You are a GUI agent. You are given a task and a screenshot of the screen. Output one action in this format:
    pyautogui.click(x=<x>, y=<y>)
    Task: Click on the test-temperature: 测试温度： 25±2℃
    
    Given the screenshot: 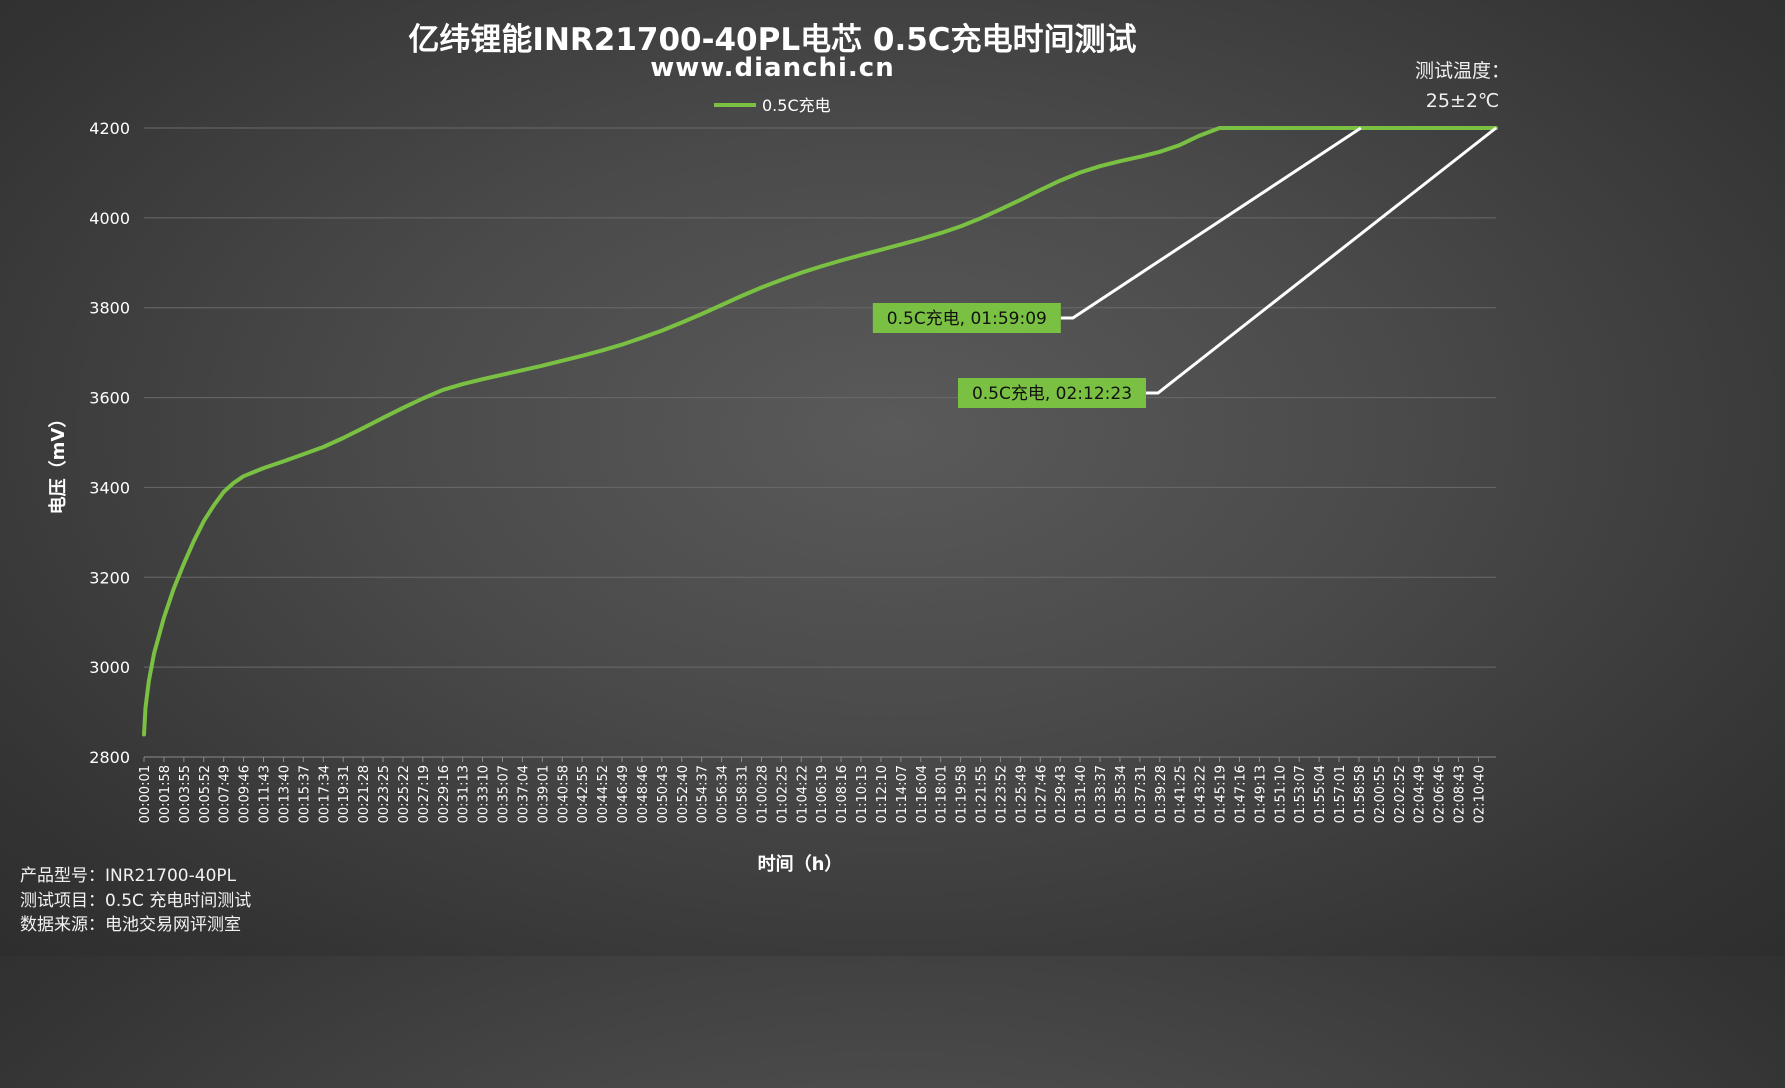 What is the action you would take?
    pyautogui.click(x=1462, y=86)
    